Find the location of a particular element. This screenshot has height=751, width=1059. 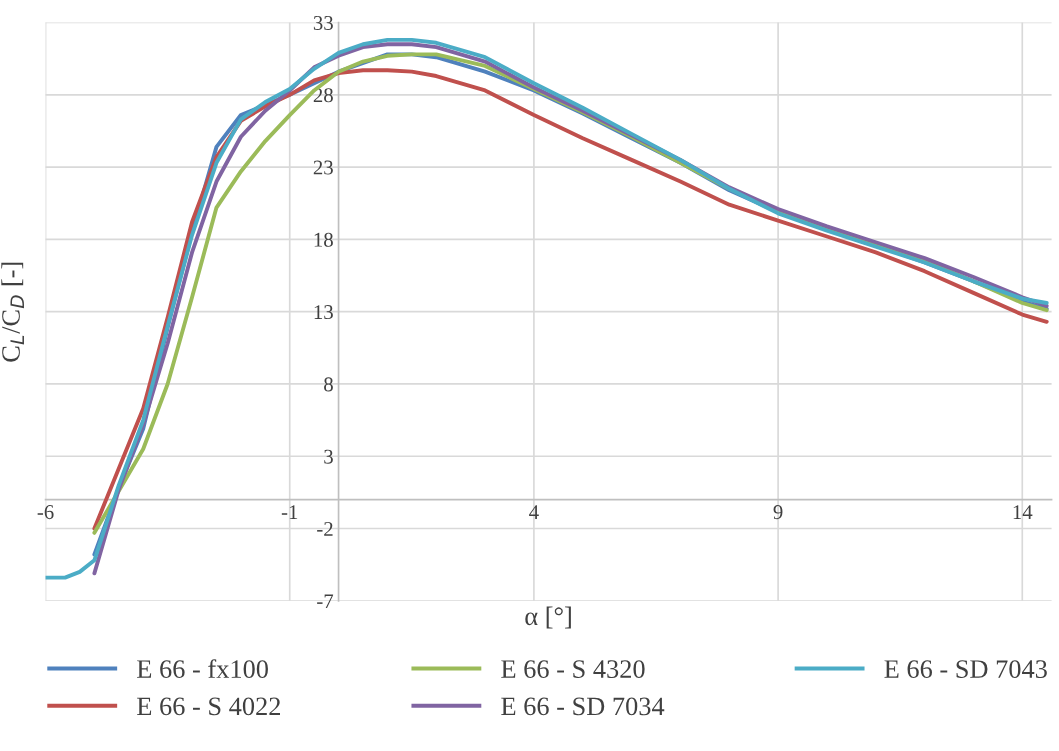

x-tick-label: -6 is located at coordinates (45, 512).